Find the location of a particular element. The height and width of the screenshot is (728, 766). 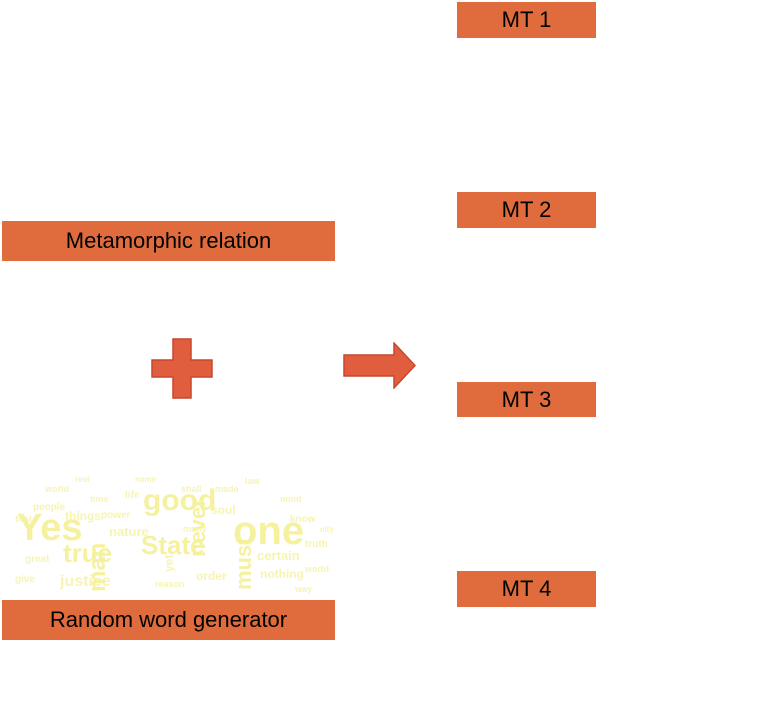

word-cloud-word: know is located at coordinates (303, 519).